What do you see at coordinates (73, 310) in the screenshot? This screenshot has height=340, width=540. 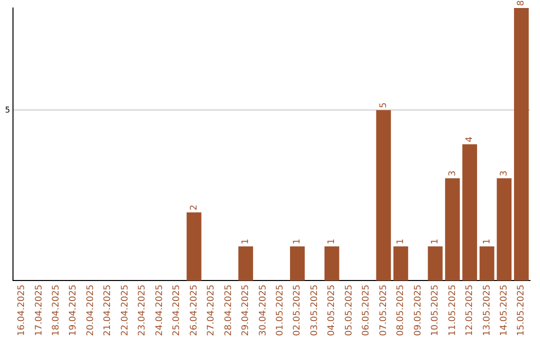 I see `x-tick-label: 19.04.2025` at bounding box center [73, 310].